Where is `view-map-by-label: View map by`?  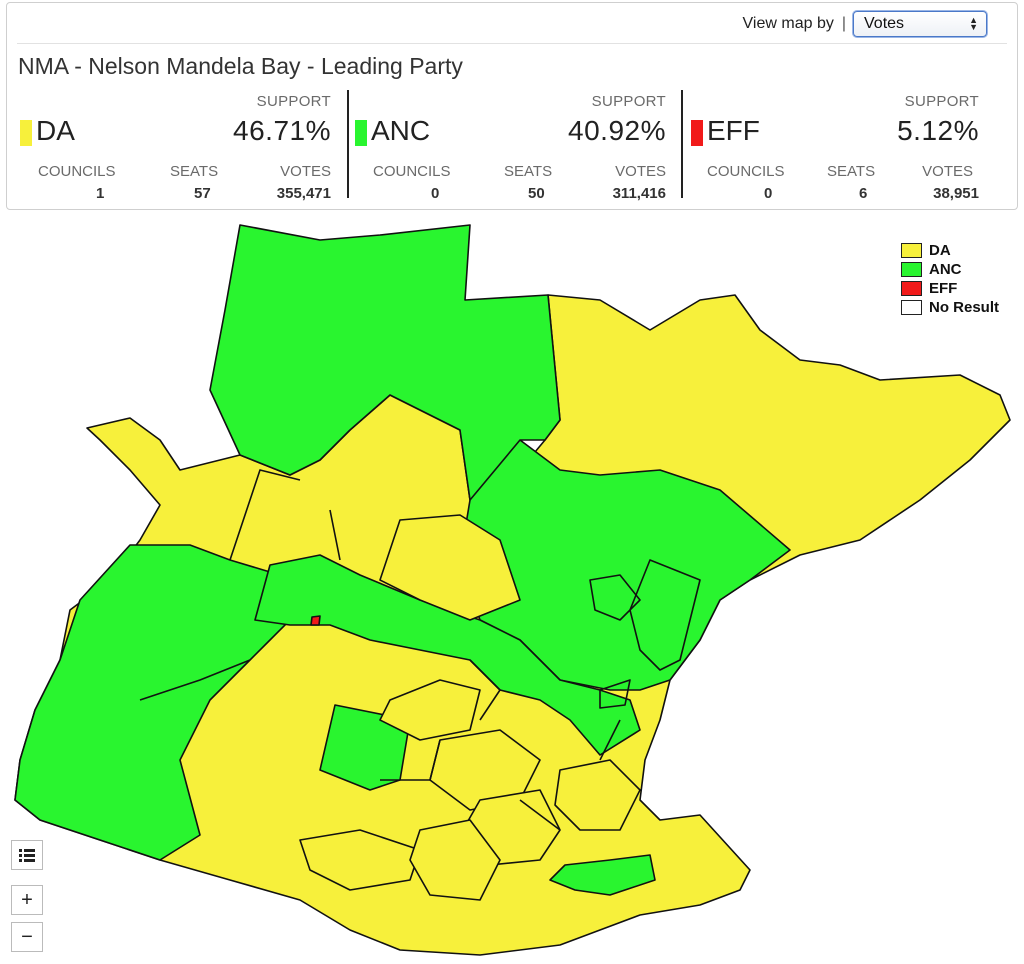 view-map-by-label: View map by is located at coordinates (788, 23).